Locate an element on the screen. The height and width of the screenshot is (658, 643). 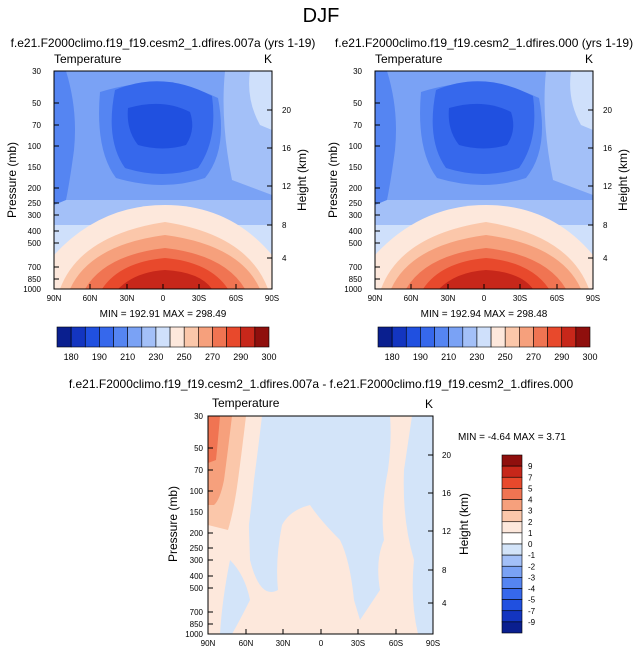
panel1-ytick: 30 is located at coordinates (36, 71).